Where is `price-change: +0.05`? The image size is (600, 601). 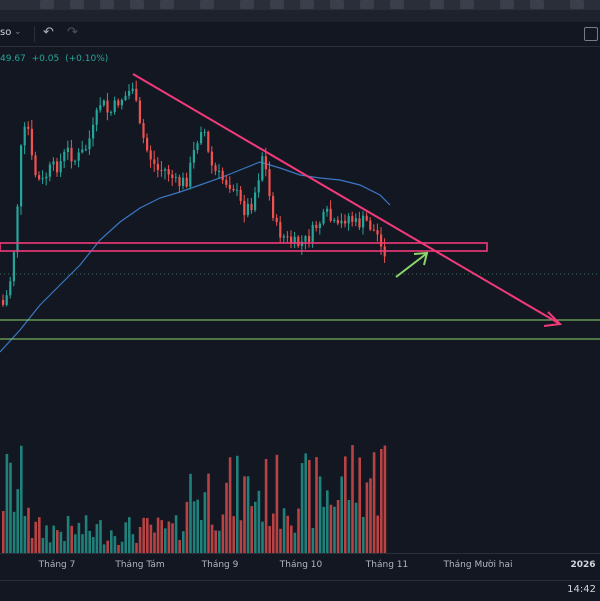
price-change: +0.05 is located at coordinates (45, 59).